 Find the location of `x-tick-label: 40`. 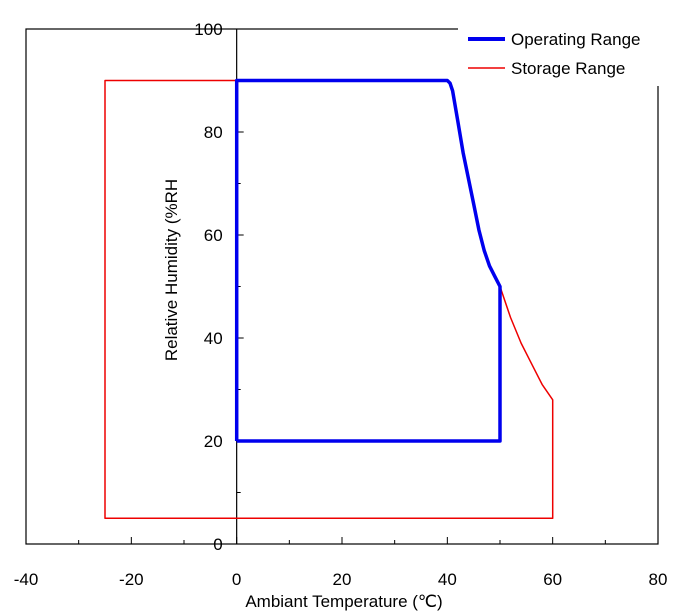

x-tick-label: 40 is located at coordinates (447, 579).